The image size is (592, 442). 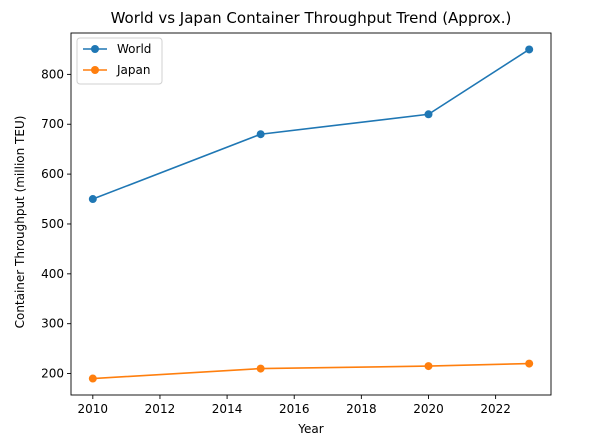 What do you see at coordinates (294, 409) in the screenshot?
I see `x-tick-label: 2016` at bounding box center [294, 409].